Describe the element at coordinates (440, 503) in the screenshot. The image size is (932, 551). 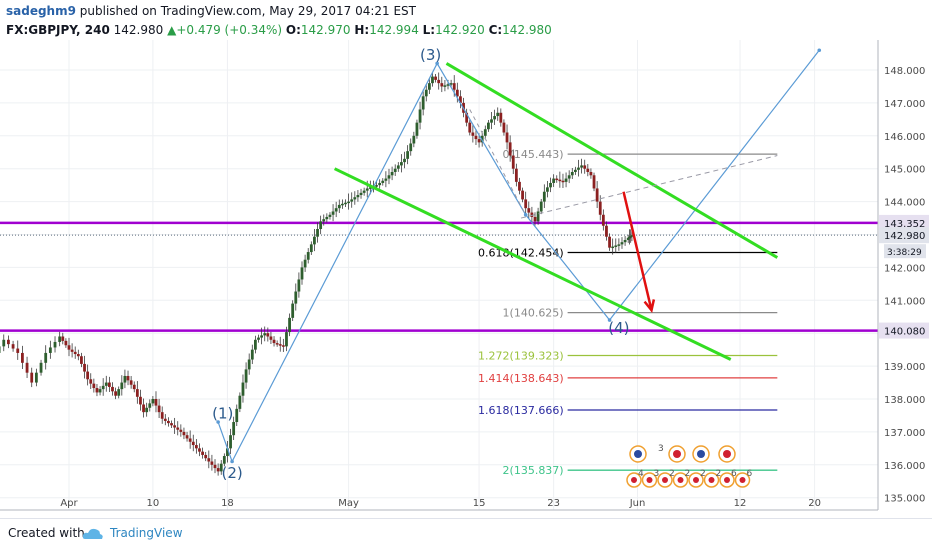
I see `time-axis-labels: Apr 10 18 May 15 23 Jun 12 20` at that location.